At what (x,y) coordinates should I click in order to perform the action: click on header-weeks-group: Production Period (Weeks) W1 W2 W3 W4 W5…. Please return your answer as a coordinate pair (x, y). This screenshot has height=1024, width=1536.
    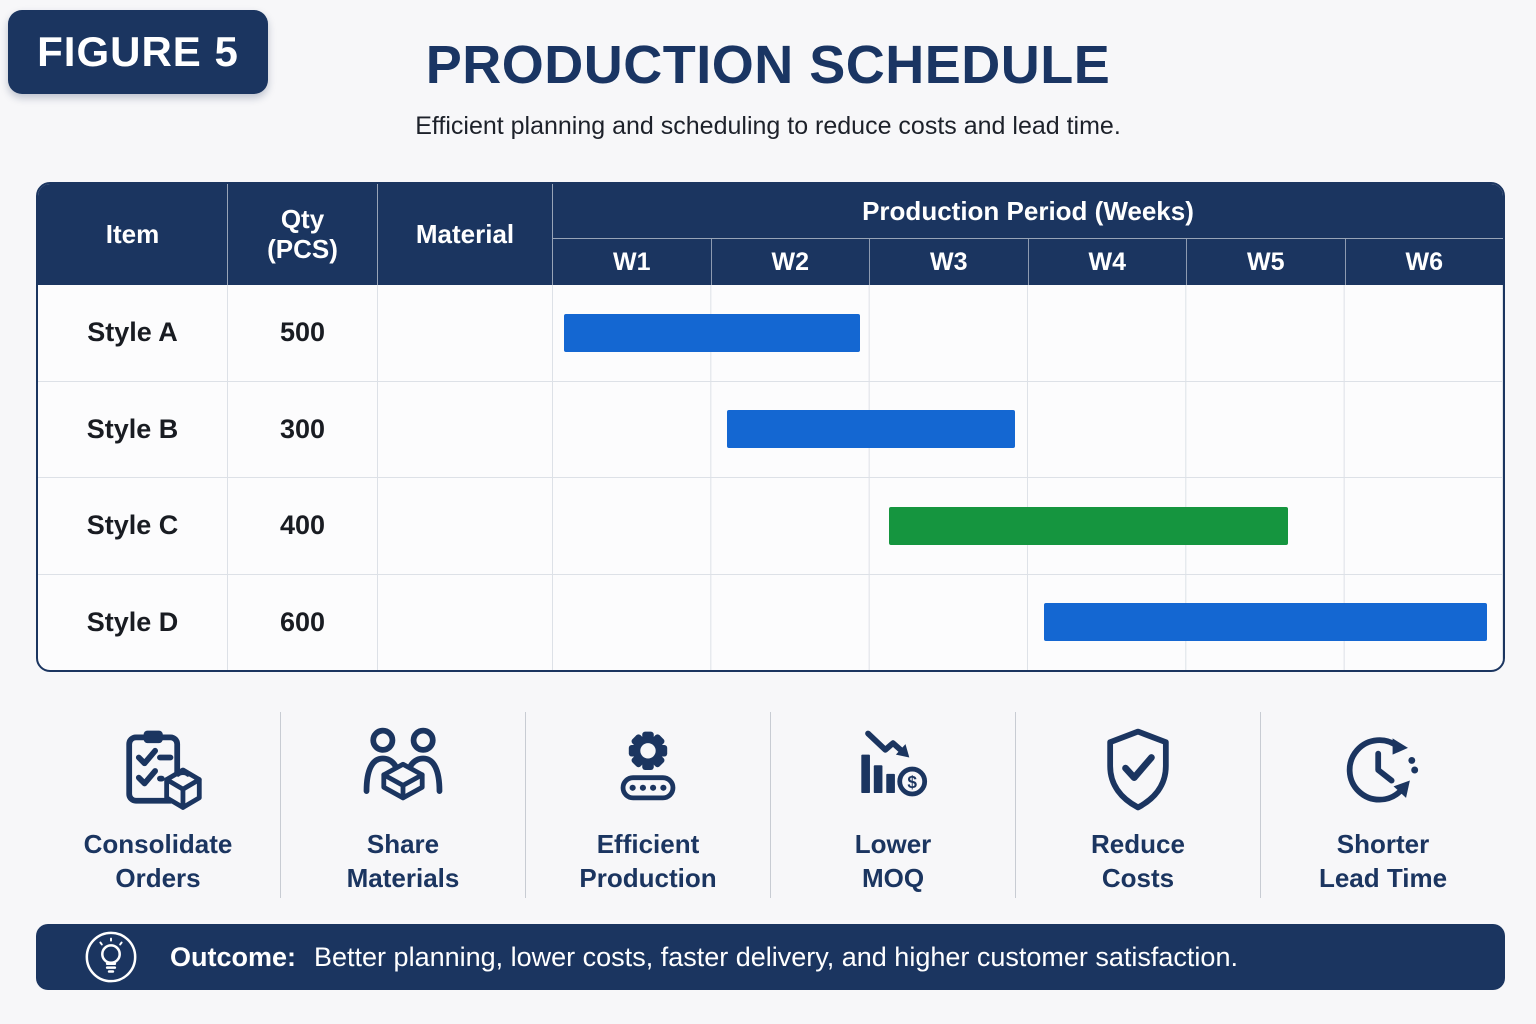
    Looking at the image, I should click on (1028, 234).